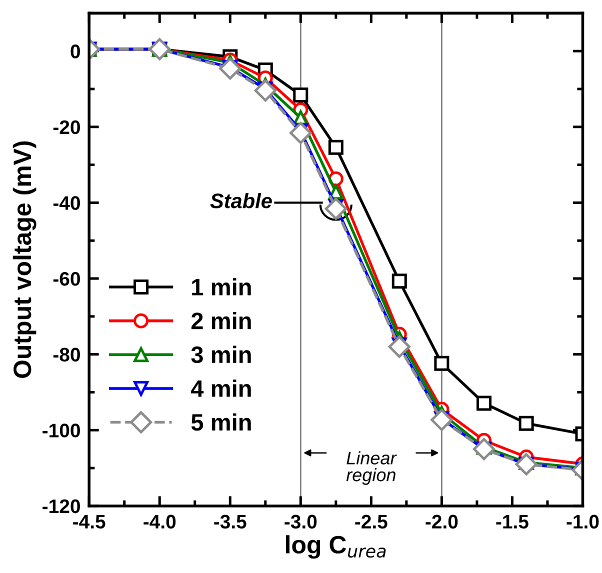 The height and width of the screenshot is (573, 602). What do you see at coordinates (61, 506) in the screenshot?
I see `y-tick-label: -120` at bounding box center [61, 506].